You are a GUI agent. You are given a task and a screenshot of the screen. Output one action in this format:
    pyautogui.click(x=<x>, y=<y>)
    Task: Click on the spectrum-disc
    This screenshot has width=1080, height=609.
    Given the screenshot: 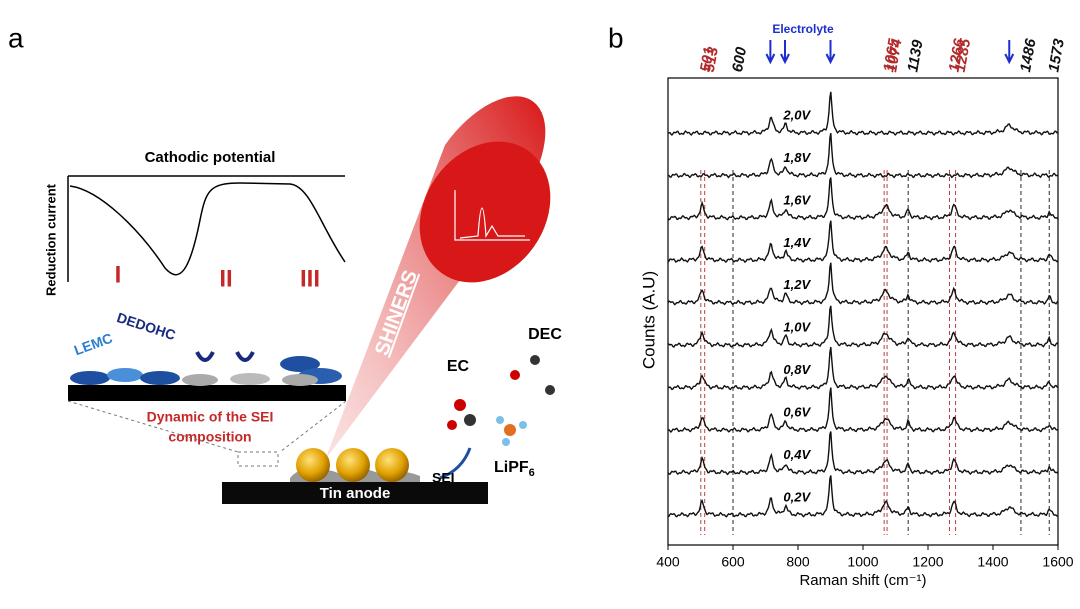 What is the action you would take?
    pyautogui.click(x=485, y=212)
    